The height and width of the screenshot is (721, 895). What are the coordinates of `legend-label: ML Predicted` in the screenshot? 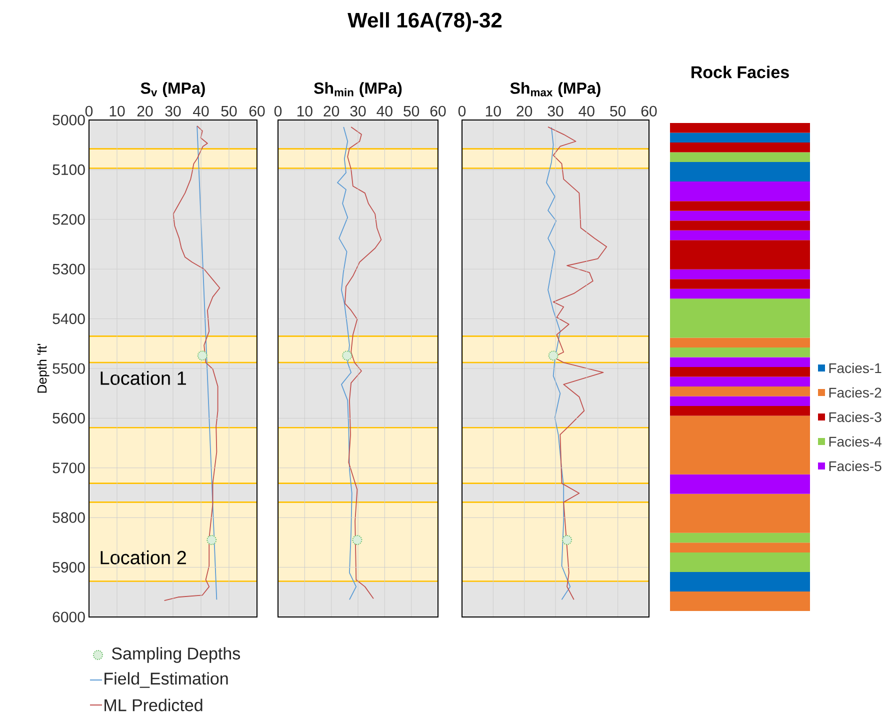 It's located at (153, 705).